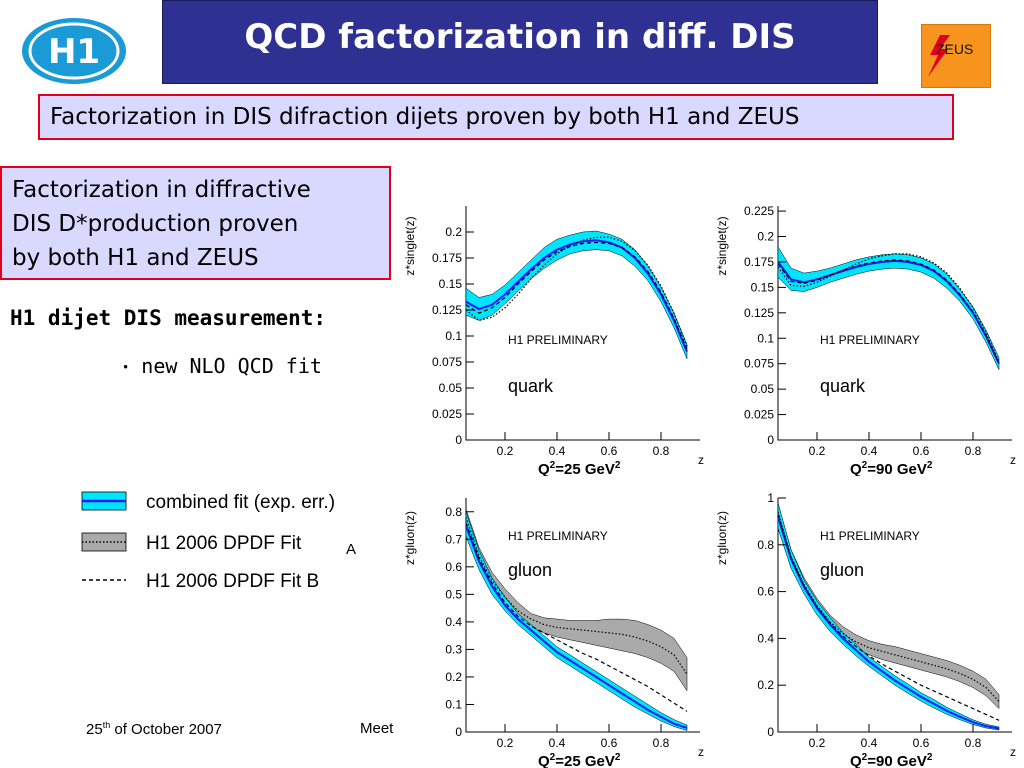 Image resolution: width=1024 pixels, height=768 pixels. I want to click on legend-label-fit-a: H1 2006 DPDF Fit, so click(224, 543).